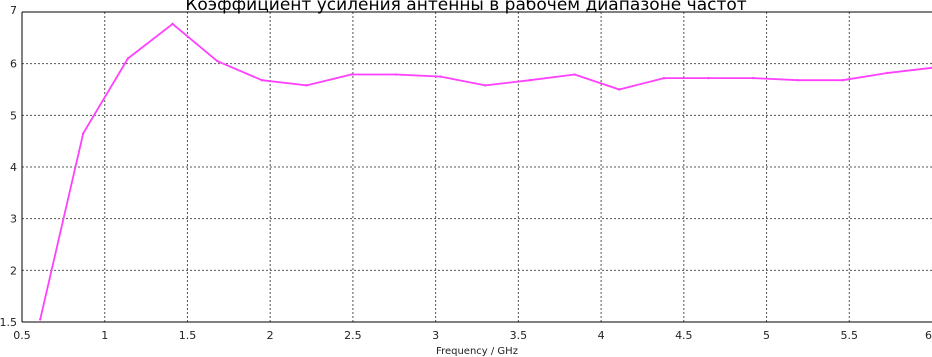  I want to click on y-tick-label: 4, so click(13, 167).